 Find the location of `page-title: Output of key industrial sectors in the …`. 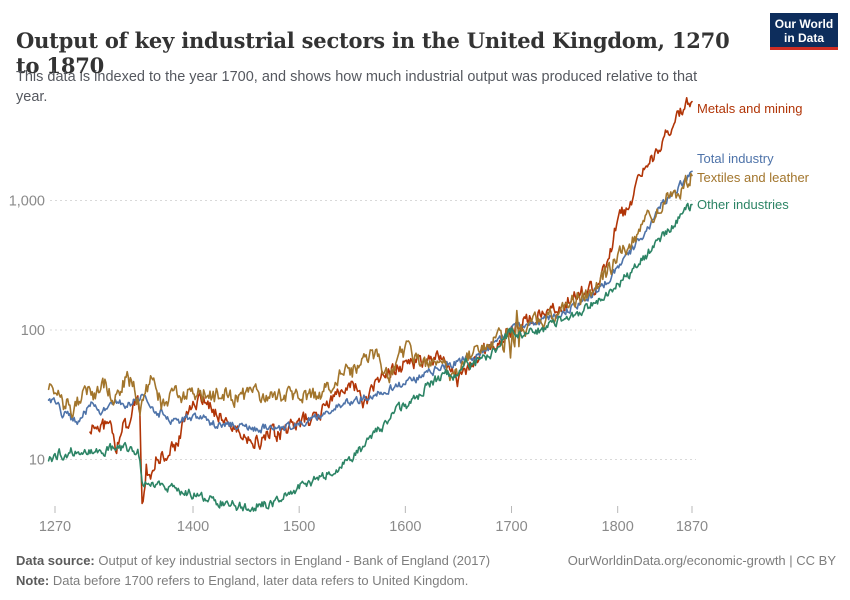

page-title: Output of key industrial sectors in the … is located at coordinates (373, 53).